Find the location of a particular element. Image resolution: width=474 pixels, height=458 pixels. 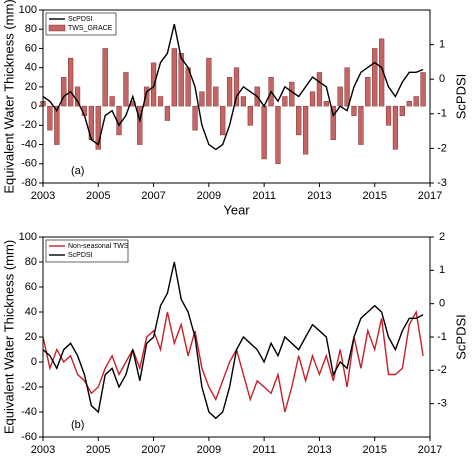

y2-tick-label: -2 is located at coordinates (442, 370).